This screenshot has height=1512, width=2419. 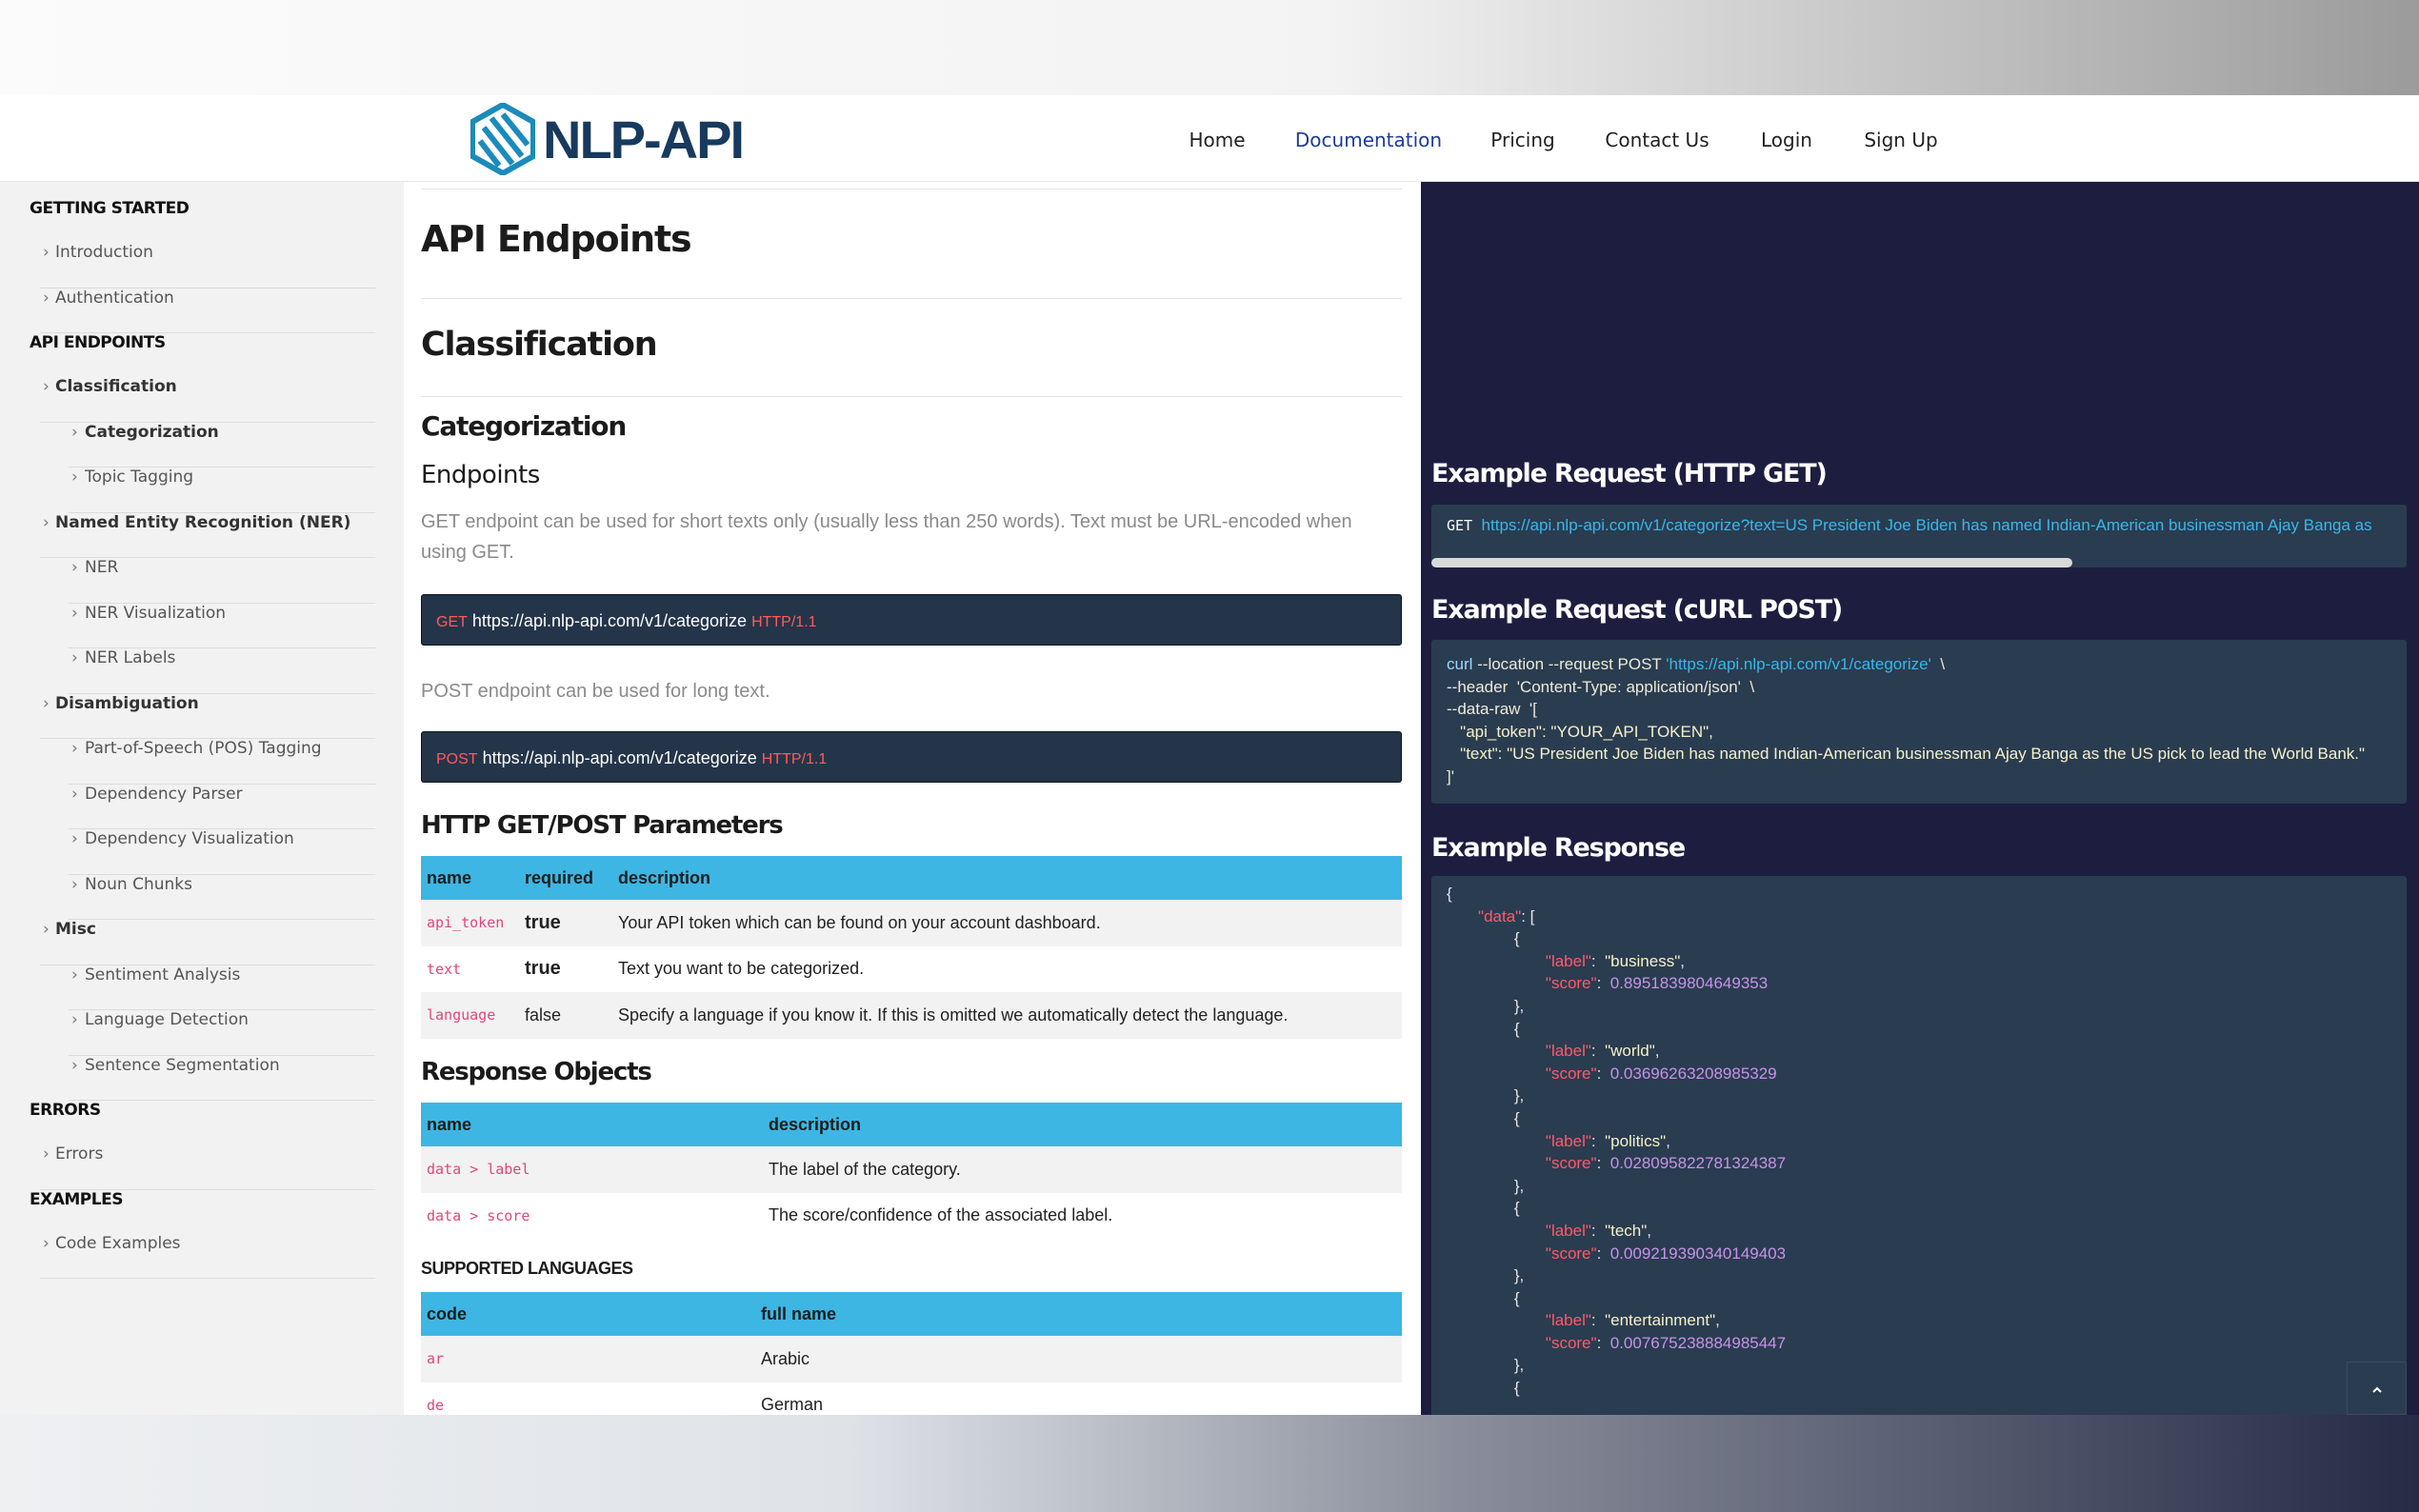 What do you see at coordinates (222, 852) in the screenshot?
I see `sidebar-subitem: Dependency Visualization` at bounding box center [222, 852].